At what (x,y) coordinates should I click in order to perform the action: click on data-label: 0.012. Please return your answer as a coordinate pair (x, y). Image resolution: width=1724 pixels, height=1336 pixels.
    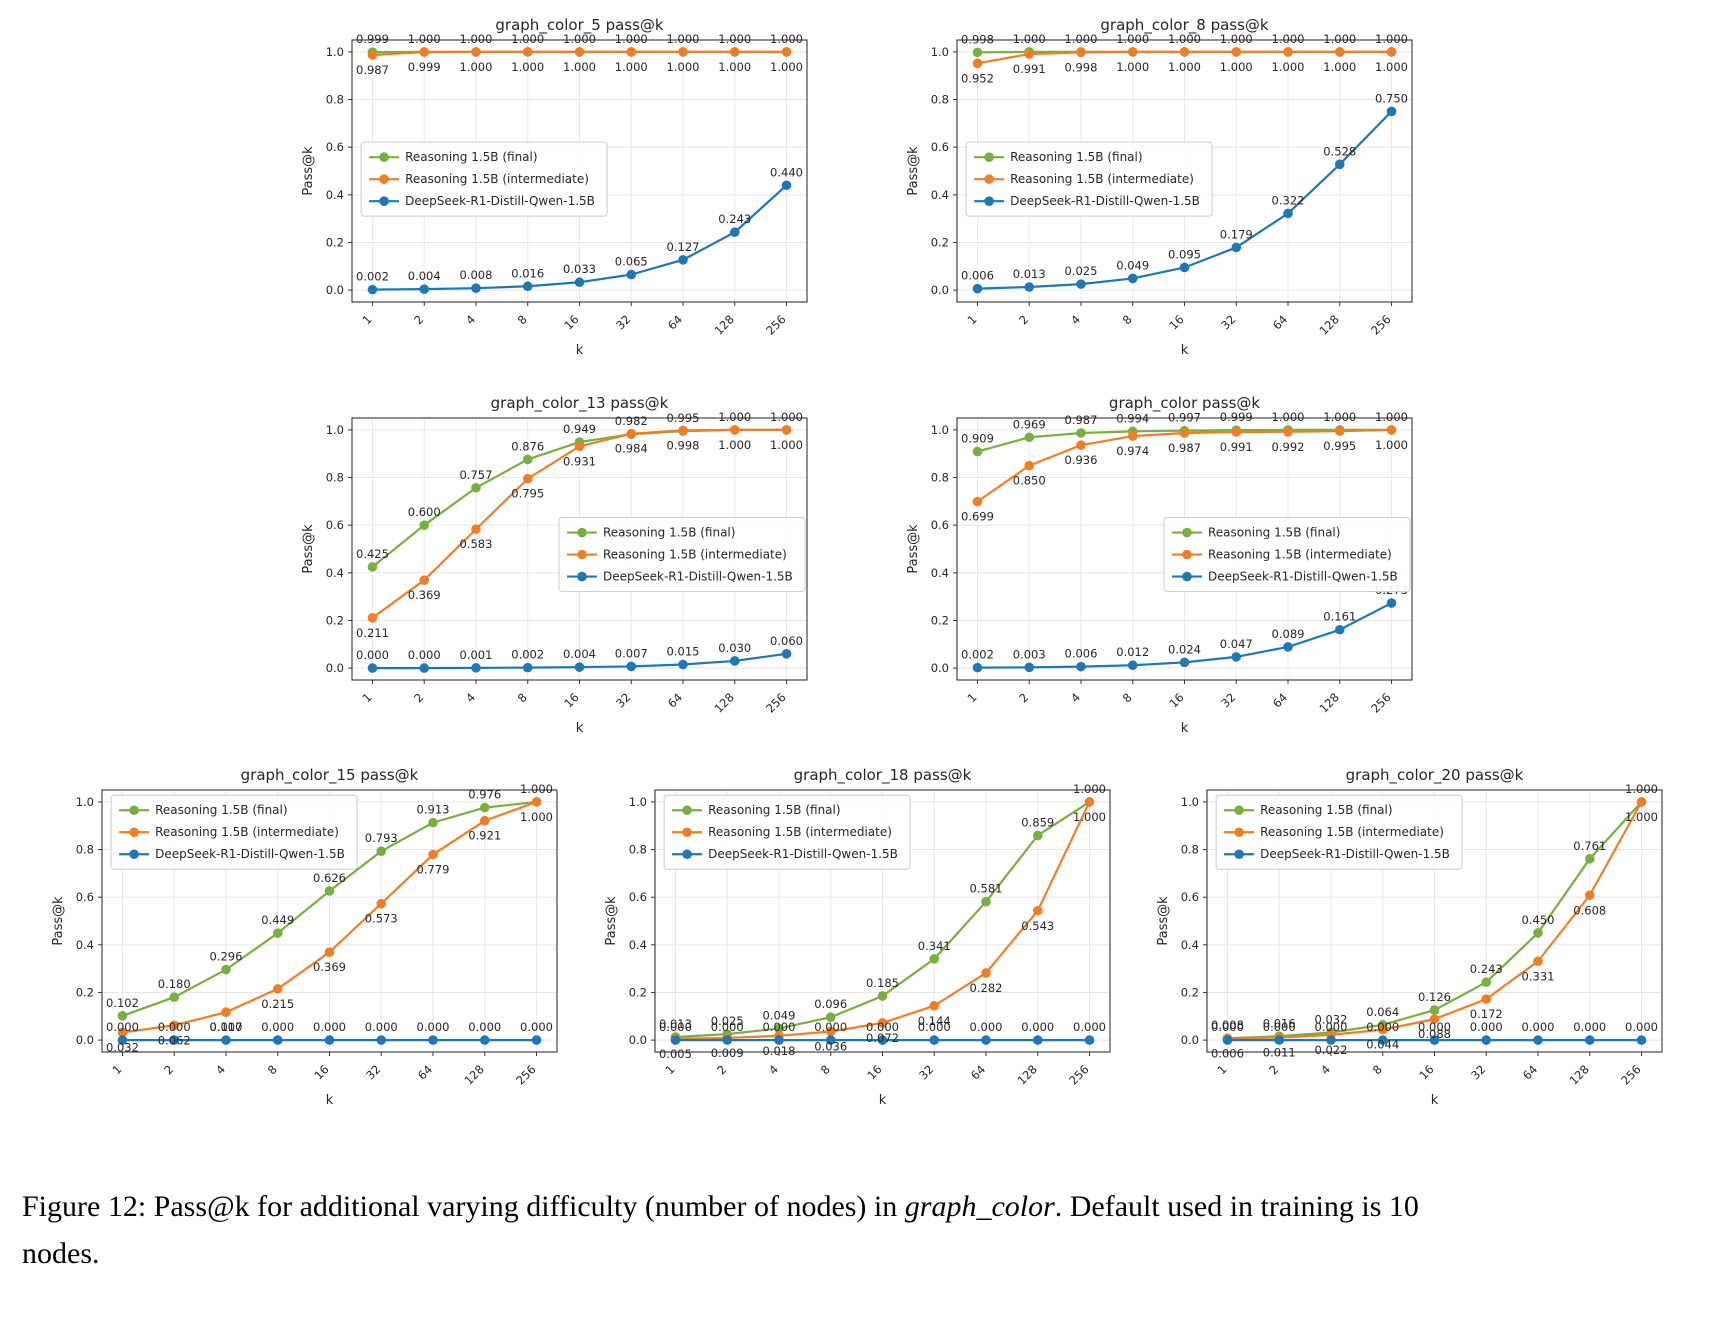
    Looking at the image, I should click on (1132, 652).